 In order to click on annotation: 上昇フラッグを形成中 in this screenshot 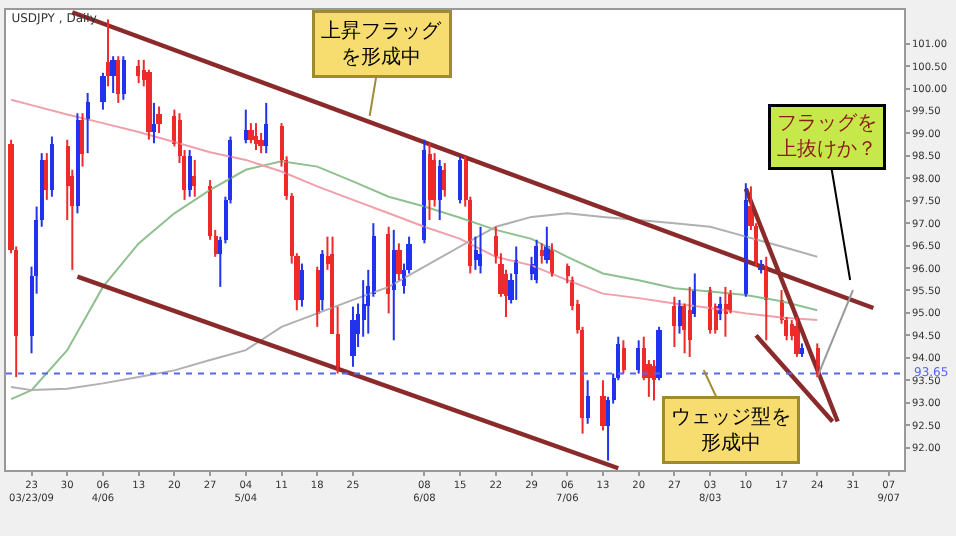, I will do `click(382, 44)`.